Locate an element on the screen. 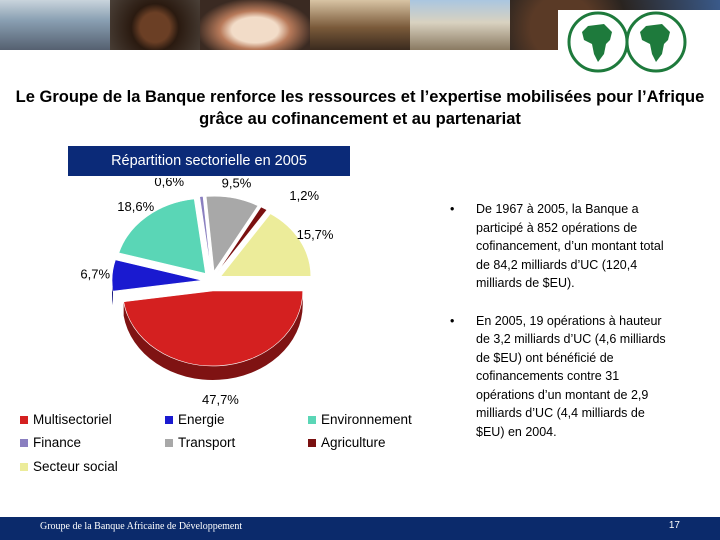 Image resolution: width=720 pixels, height=540 pixels. pie-slice-multisectoriel is located at coordinates (213, 328).